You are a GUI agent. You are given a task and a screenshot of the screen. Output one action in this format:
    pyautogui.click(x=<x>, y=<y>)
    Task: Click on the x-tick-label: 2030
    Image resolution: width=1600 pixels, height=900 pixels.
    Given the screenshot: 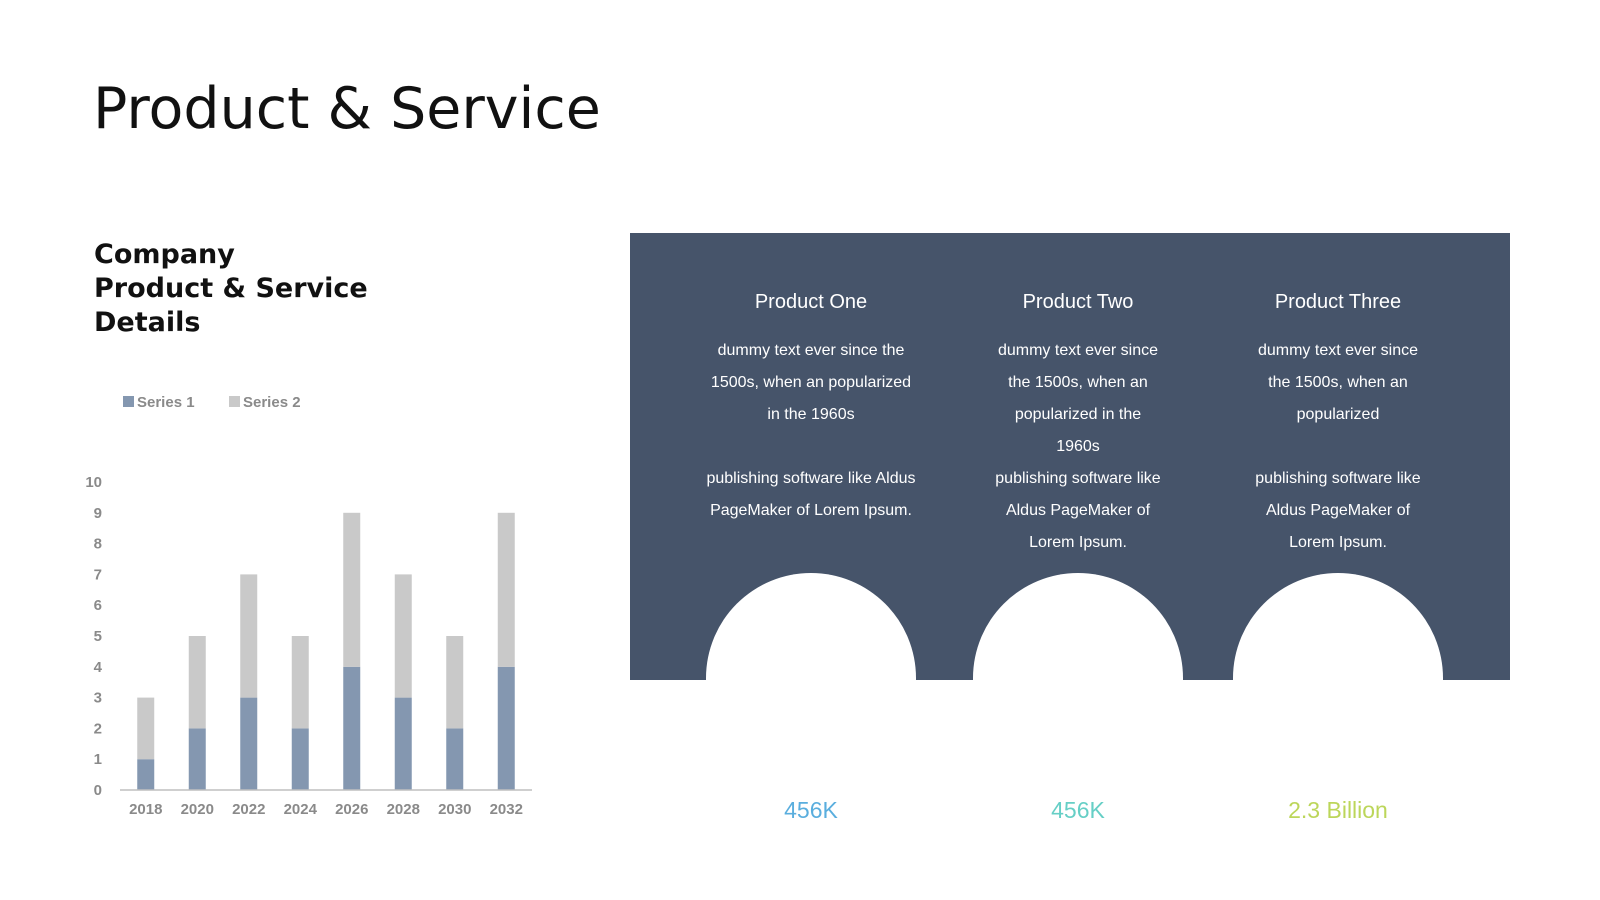 What is the action you would take?
    pyautogui.click(x=454, y=809)
    